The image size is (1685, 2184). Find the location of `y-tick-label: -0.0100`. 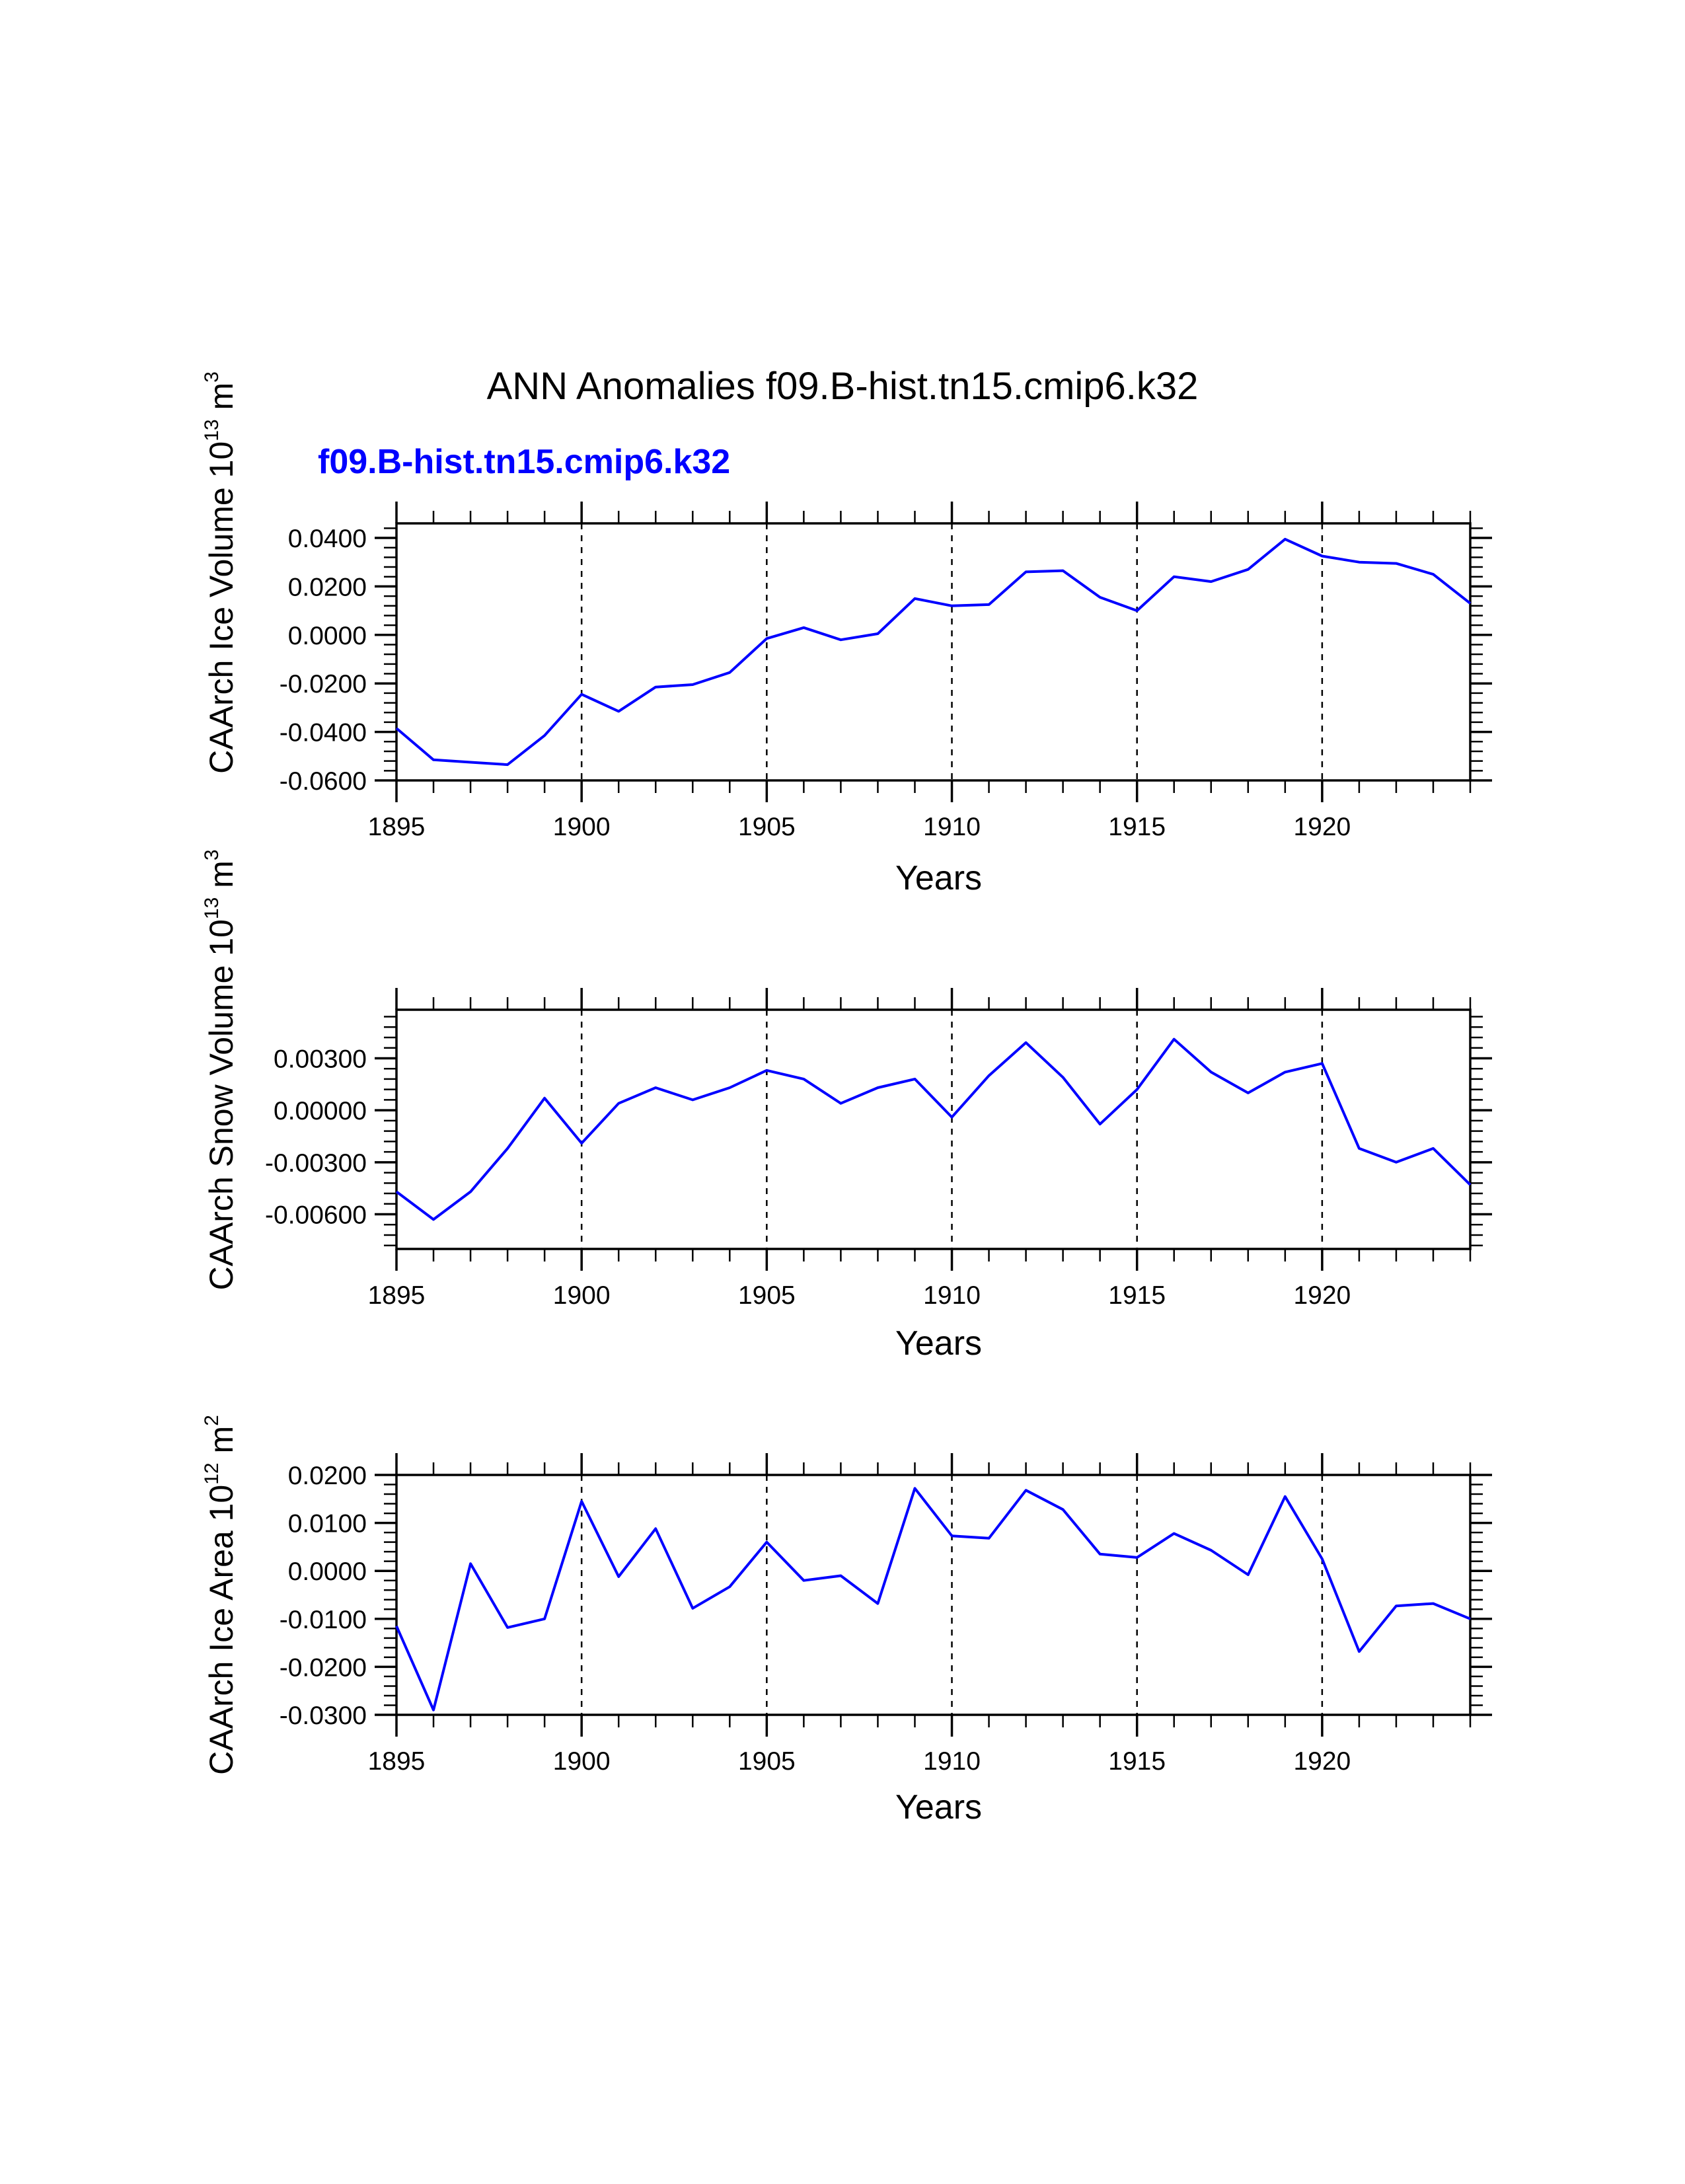

y-tick-label: -0.0100 is located at coordinates (323, 1620).